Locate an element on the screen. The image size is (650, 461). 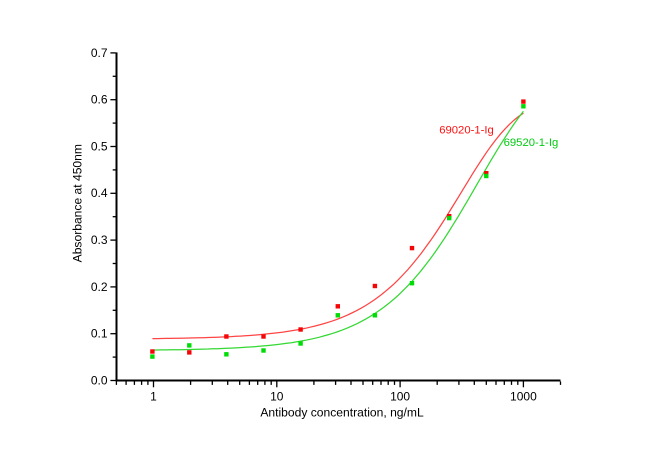
svg-text: Antibody concentration, ng/mL is located at coordinates (342, 413).